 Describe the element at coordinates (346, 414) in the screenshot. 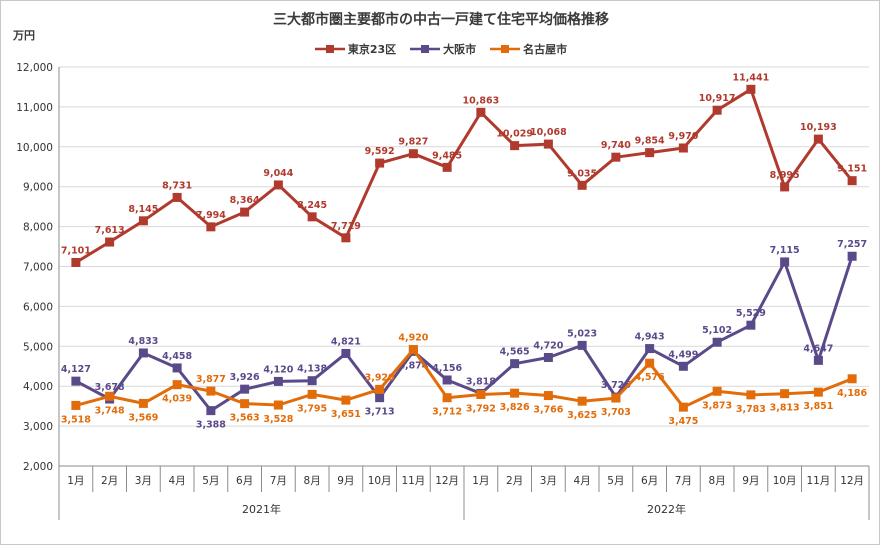

I see `data-label: 3,651` at that location.